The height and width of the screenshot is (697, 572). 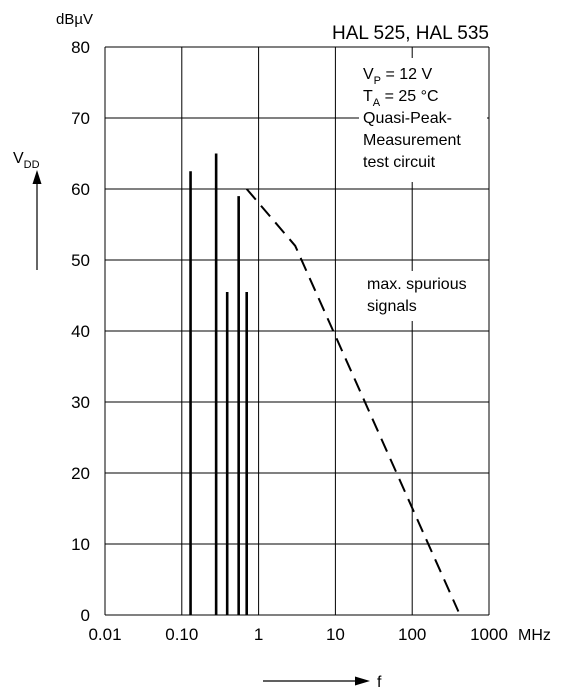 What do you see at coordinates (399, 162) in the screenshot?
I see `condition-line: test circuit` at bounding box center [399, 162].